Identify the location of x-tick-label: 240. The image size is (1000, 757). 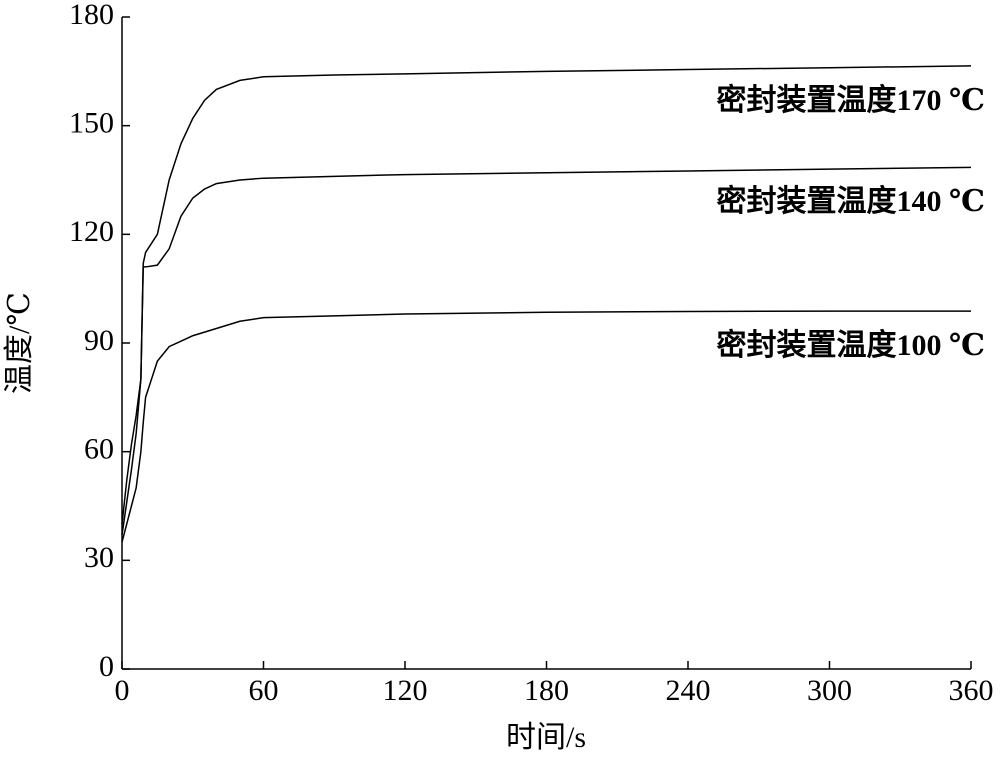
(688, 690).